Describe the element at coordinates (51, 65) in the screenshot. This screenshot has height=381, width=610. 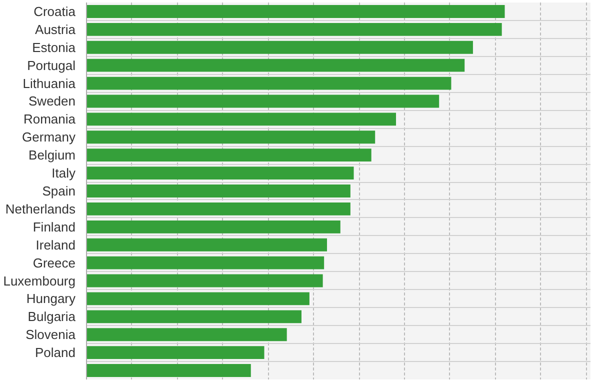
I see `y-tick-label: Portugal` at that location.